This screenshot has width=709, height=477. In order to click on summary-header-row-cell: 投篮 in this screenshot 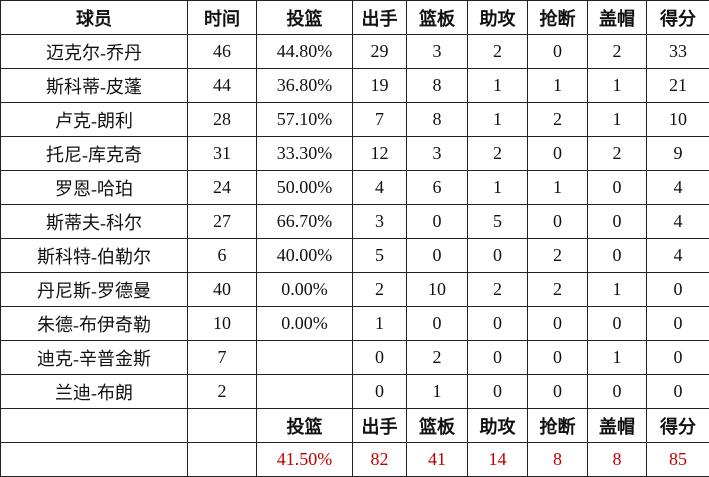, I will do `click(305, 426)`.